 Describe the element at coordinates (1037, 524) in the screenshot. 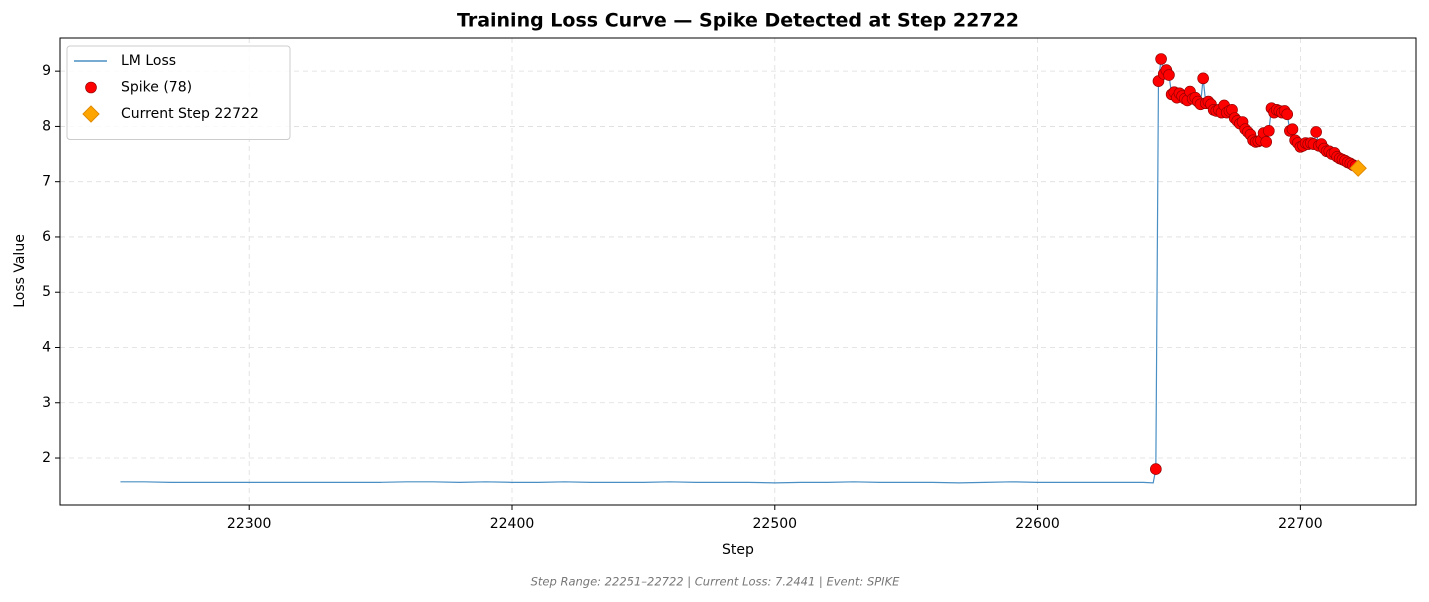

I see `x-tick-label: 22600` at that location.